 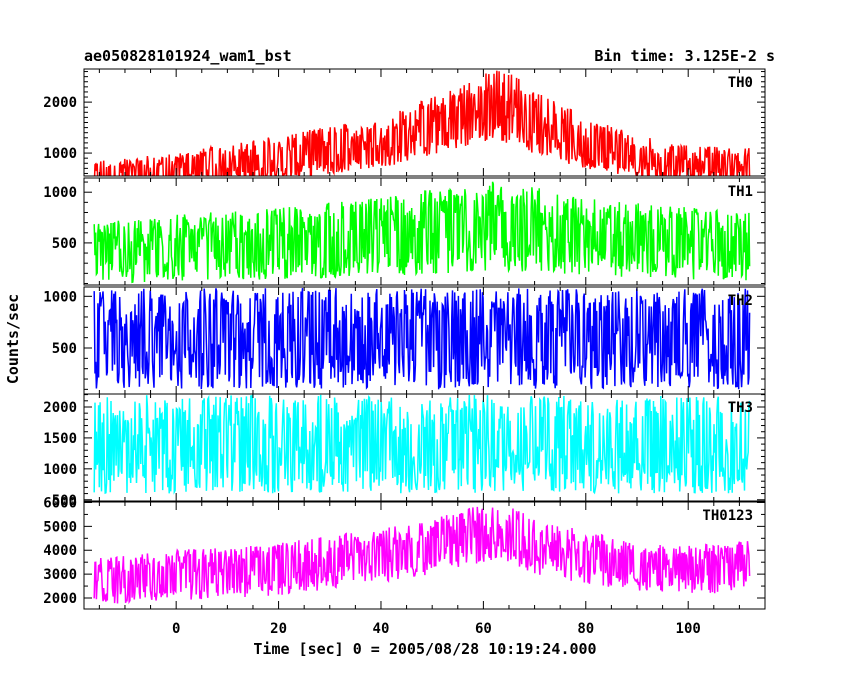 I want to click on y-tick-label: 3000, so click(x=60, y=575).